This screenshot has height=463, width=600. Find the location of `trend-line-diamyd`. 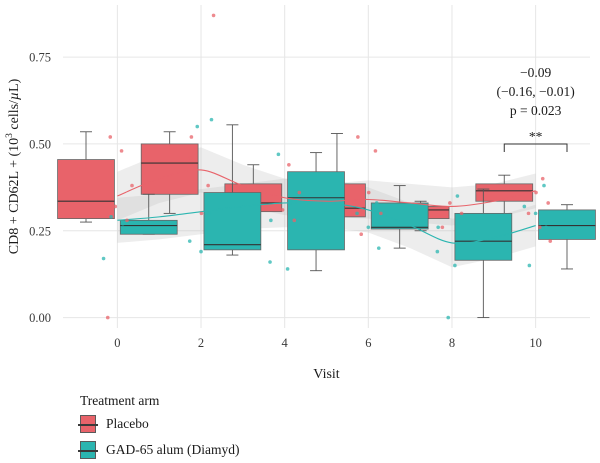

trend-line-diamyd is located at coordinates (326, 222).